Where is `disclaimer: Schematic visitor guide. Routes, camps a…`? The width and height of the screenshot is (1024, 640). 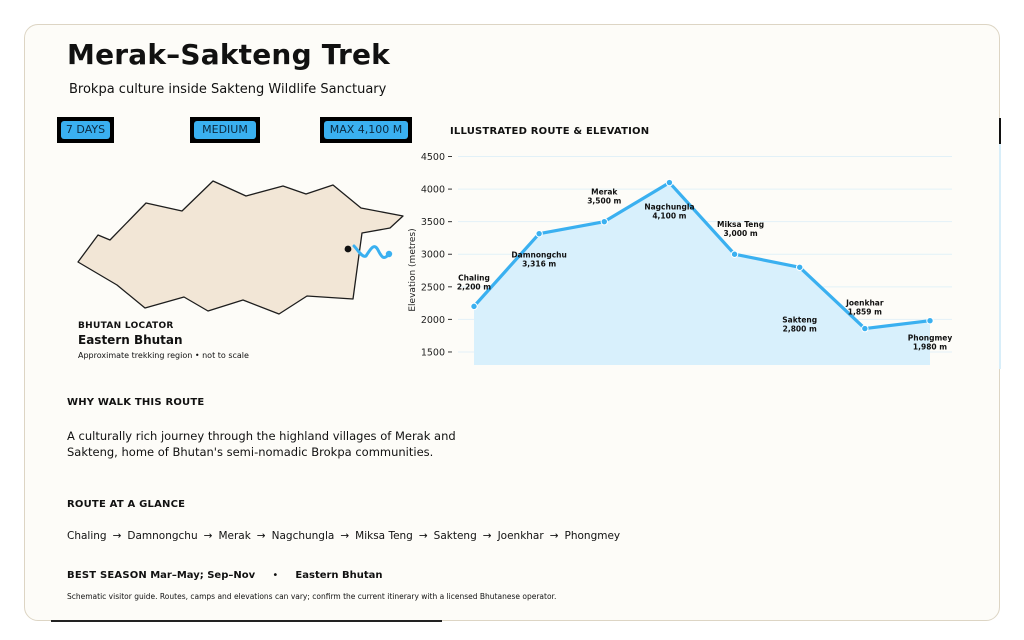 disclaimer: Schematic visitor guide. Routes, camps a… is located at coordinates (312, 596).